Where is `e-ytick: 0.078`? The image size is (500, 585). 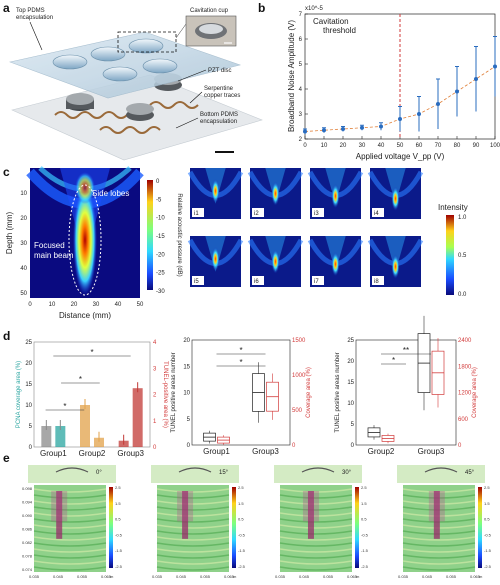
e-ytick: 0.078 is located at coordinates (27, 556).